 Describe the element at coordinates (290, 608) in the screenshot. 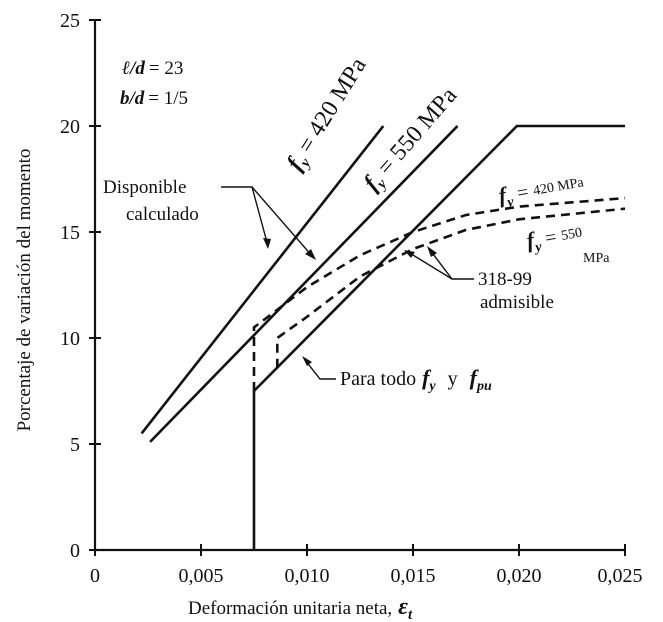

I see `x-axis-title-text: Deformación unitaria neta,` at that location.